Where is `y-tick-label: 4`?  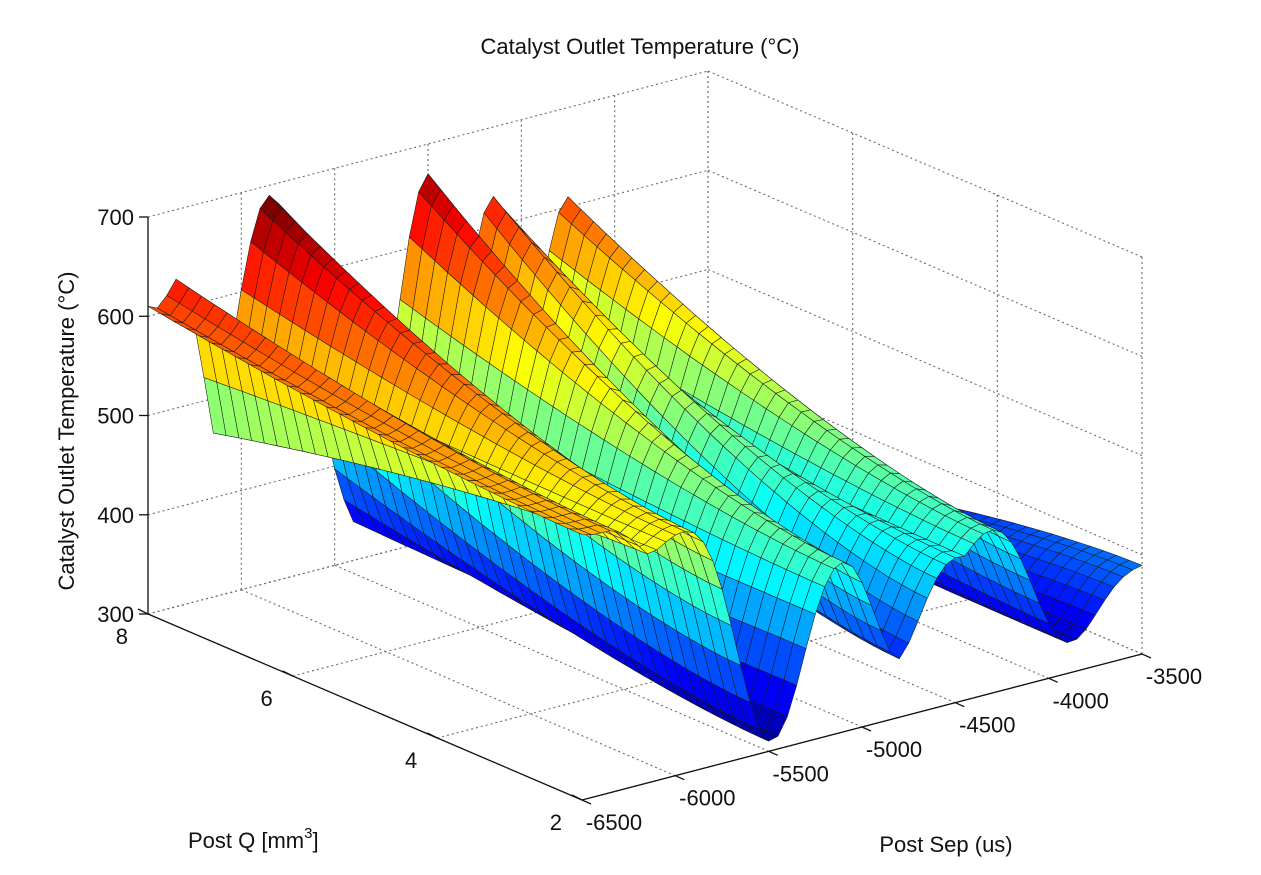
y-tick-label: 4 is located at coordinates (411, 760).